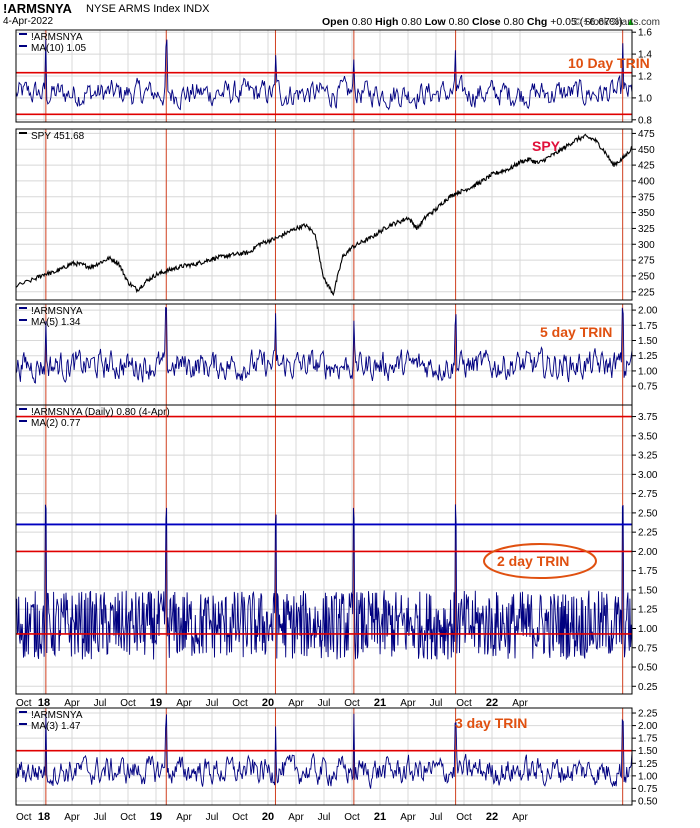  What do you see at coordinates (156, 703) in the screenshot?
I see `x-axis-label-5: 19` at bounding box center [156, 703].